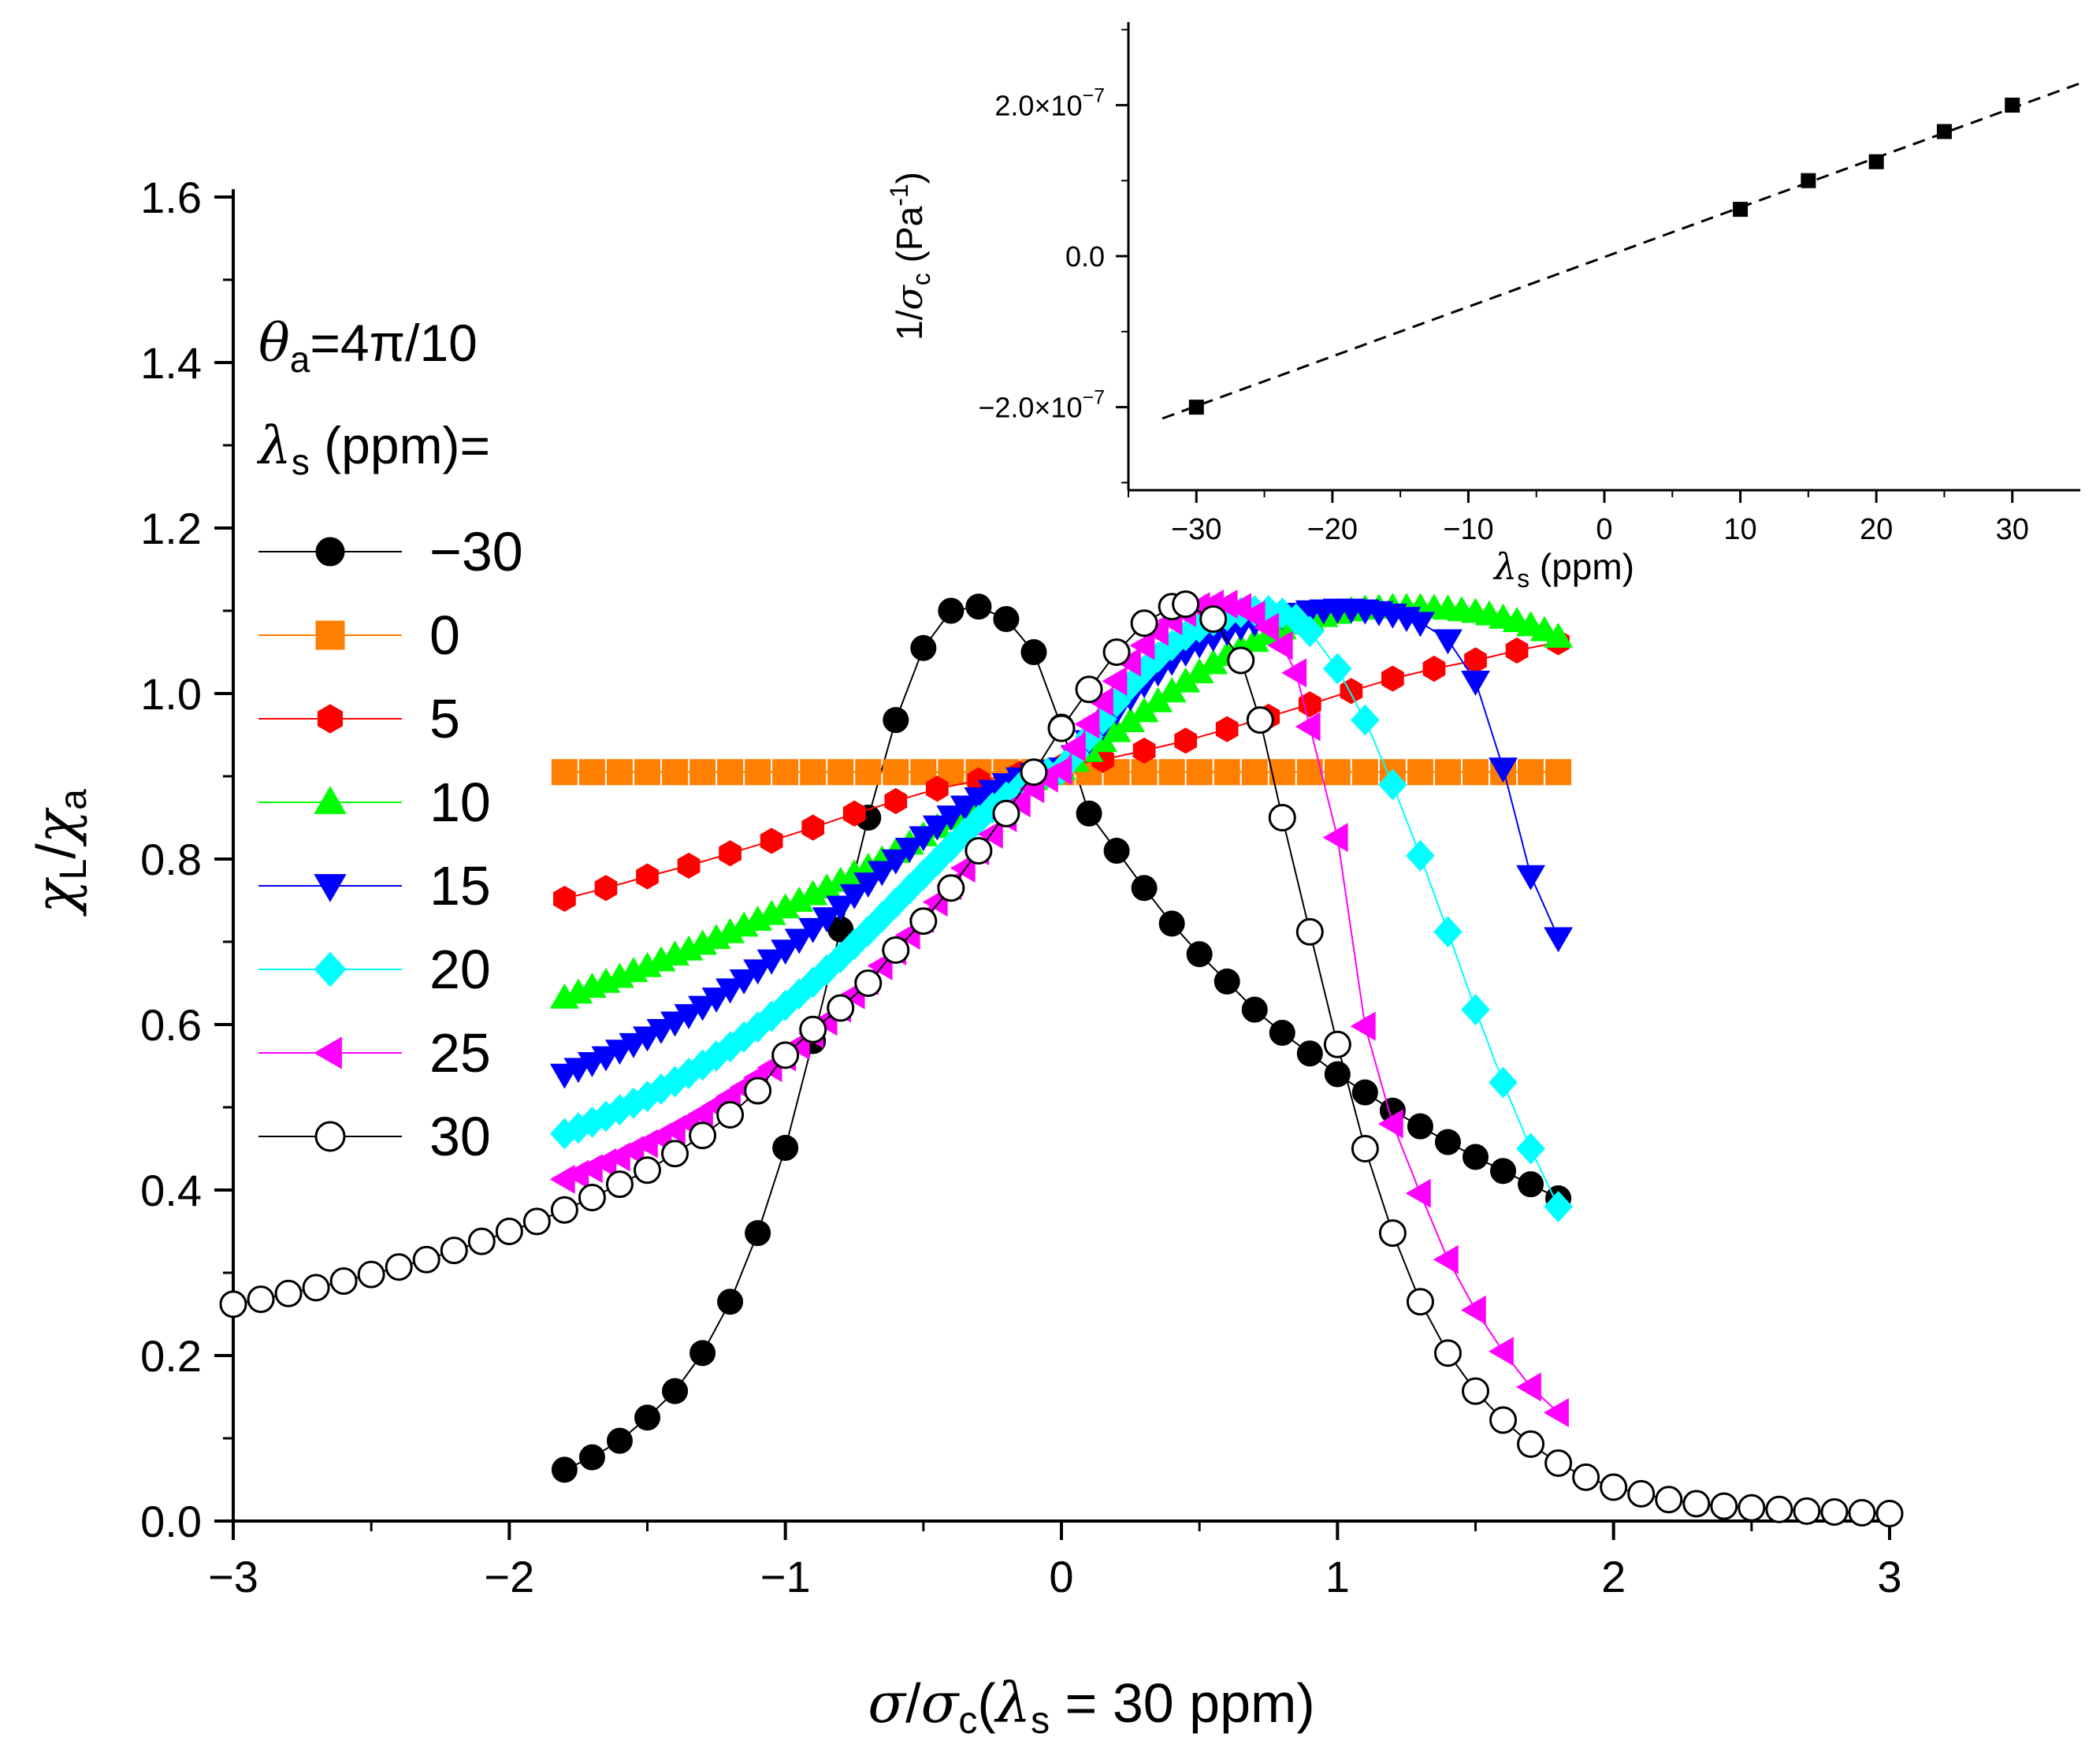 This screenshot has width=2100, height=1763. I want to click on inset-x-title-sub: s, so click(1523, 578).